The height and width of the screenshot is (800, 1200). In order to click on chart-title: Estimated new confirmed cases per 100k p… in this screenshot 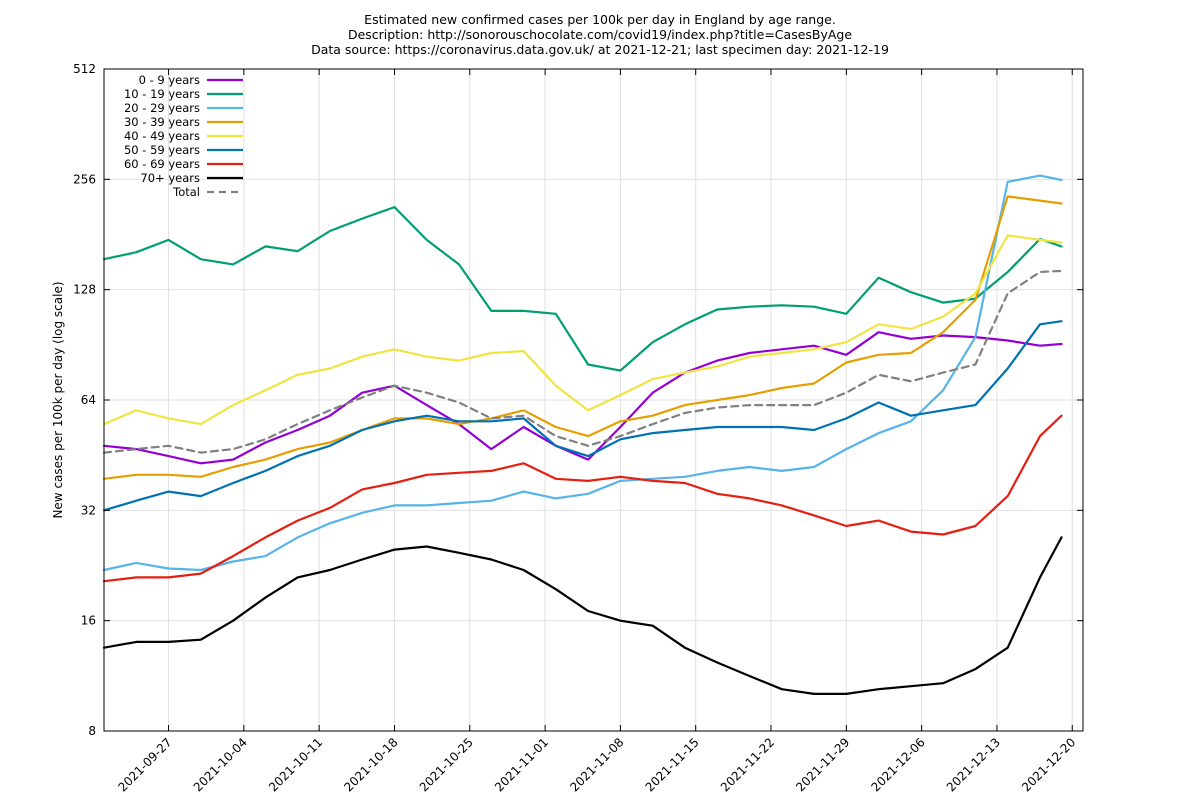, I will do `click(600, 34)`.